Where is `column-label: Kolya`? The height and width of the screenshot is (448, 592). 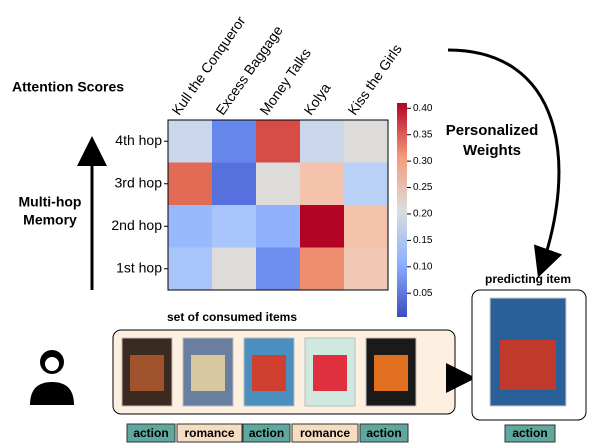
column-label: Kolya is located at coordinates (316, 99).